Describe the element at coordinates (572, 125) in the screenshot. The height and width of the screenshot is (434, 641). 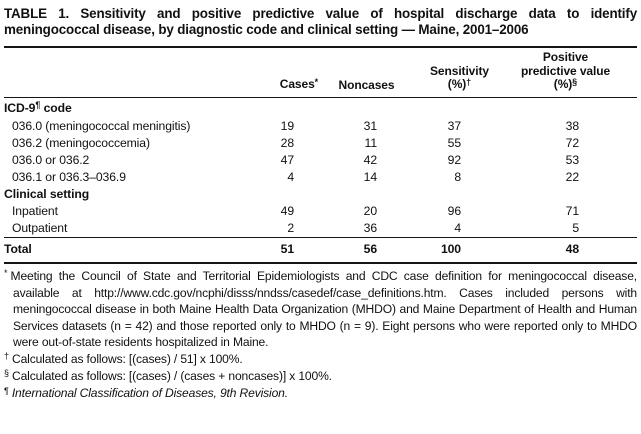
I see `ppv-value: 38` at that location.